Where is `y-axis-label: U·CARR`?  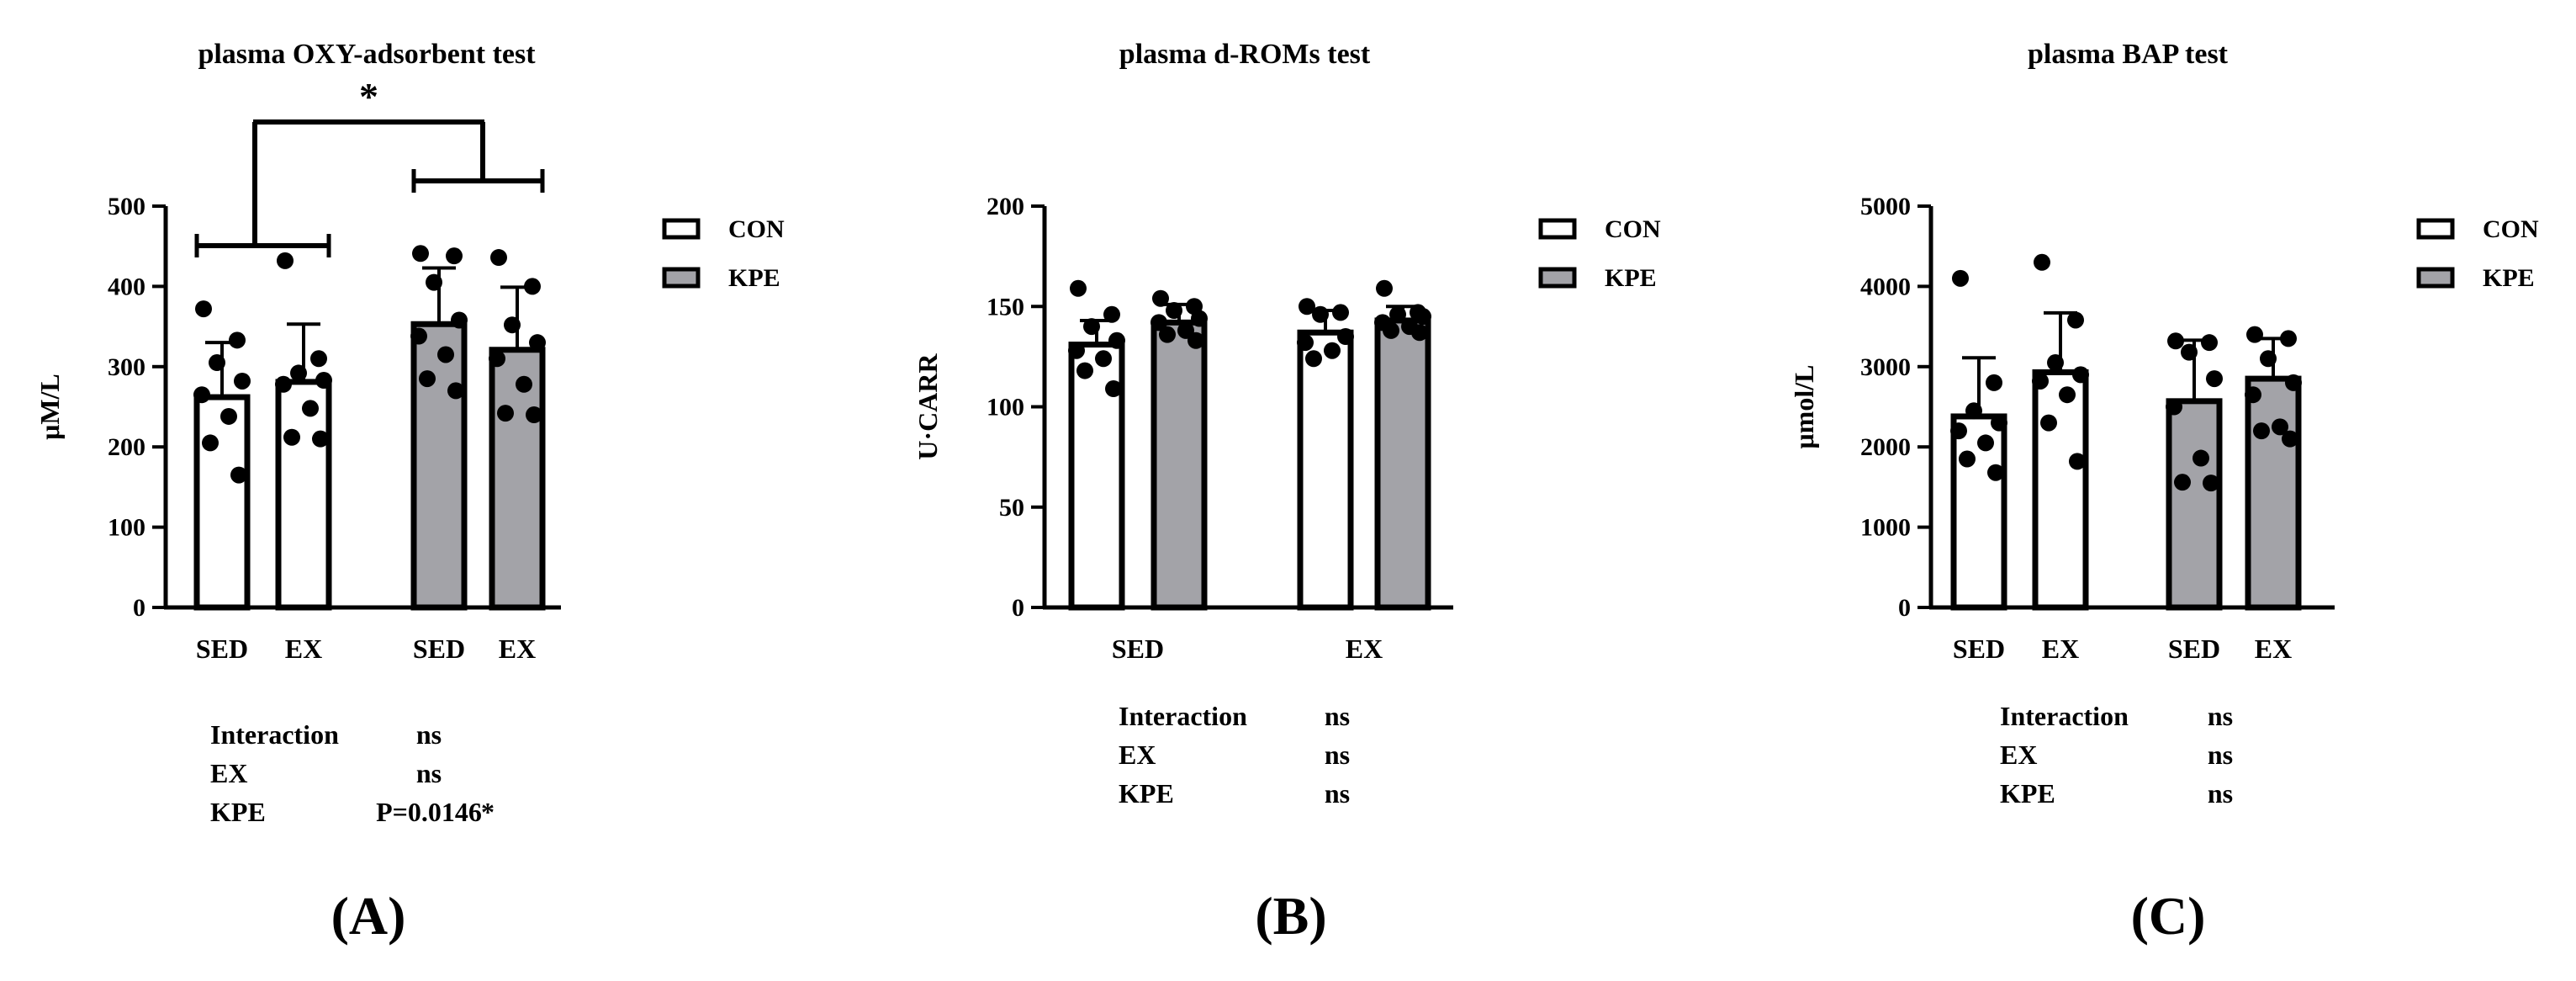 y-axis-label: U·CARR is located at coordinates (927, 406).